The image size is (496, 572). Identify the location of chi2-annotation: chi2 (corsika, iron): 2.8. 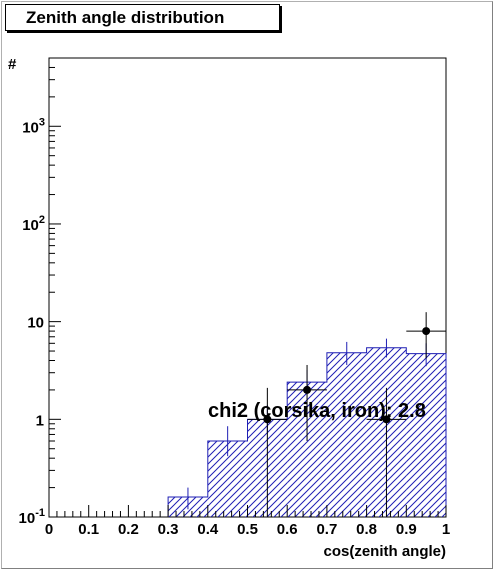
(317, 411).